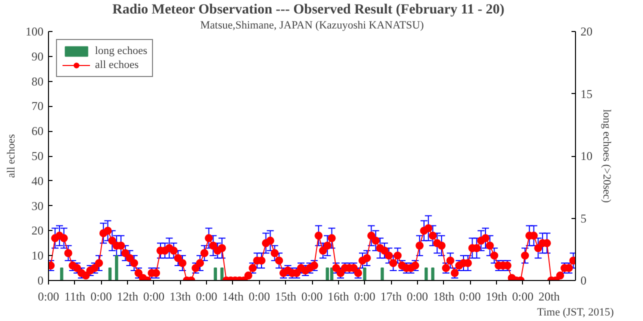  What do you see at coordinates (38, 106) in the screenshot?
I see `y-tick-label: 70` at bounding box center [38, 106].